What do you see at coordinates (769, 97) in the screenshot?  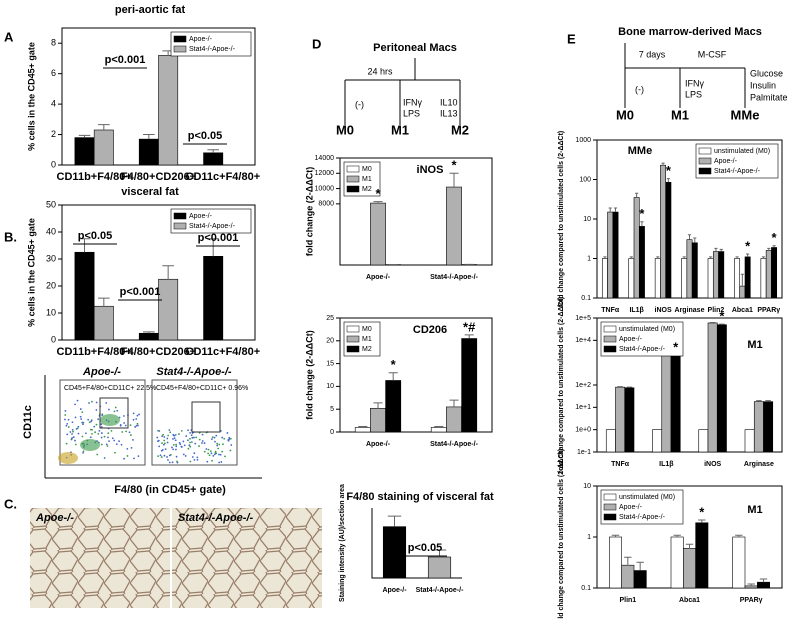 I see `diagram-text: Palmitate` at bounding box center [769, 97].